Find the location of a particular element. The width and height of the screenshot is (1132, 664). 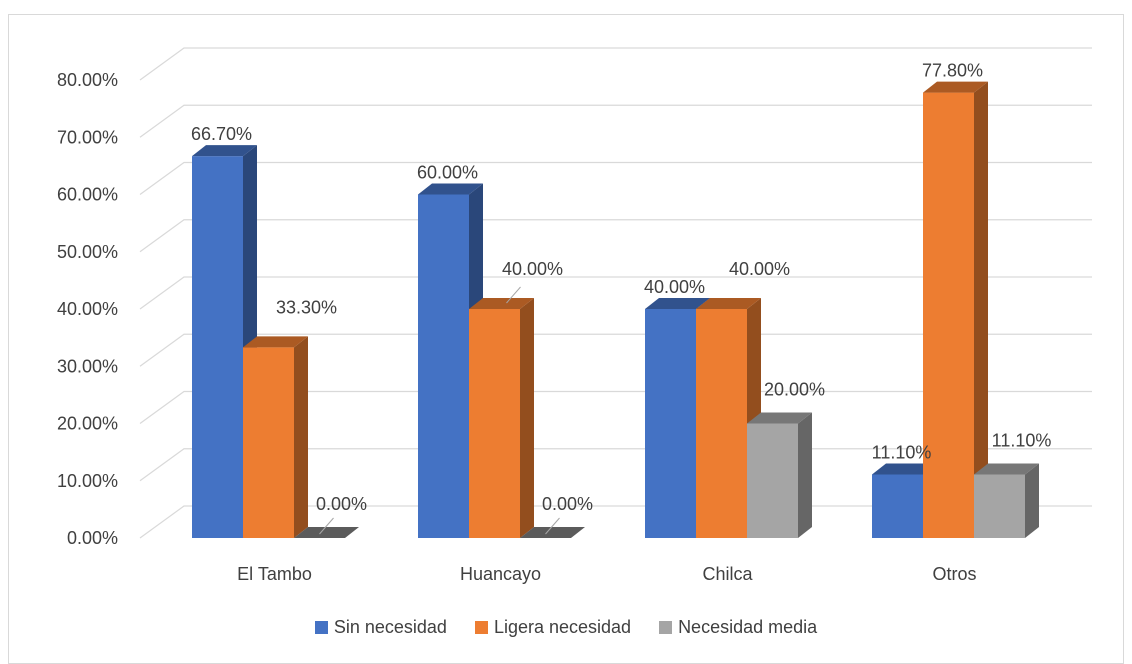

y-tick-label: 80.00% is located at coordinates (87, 80).